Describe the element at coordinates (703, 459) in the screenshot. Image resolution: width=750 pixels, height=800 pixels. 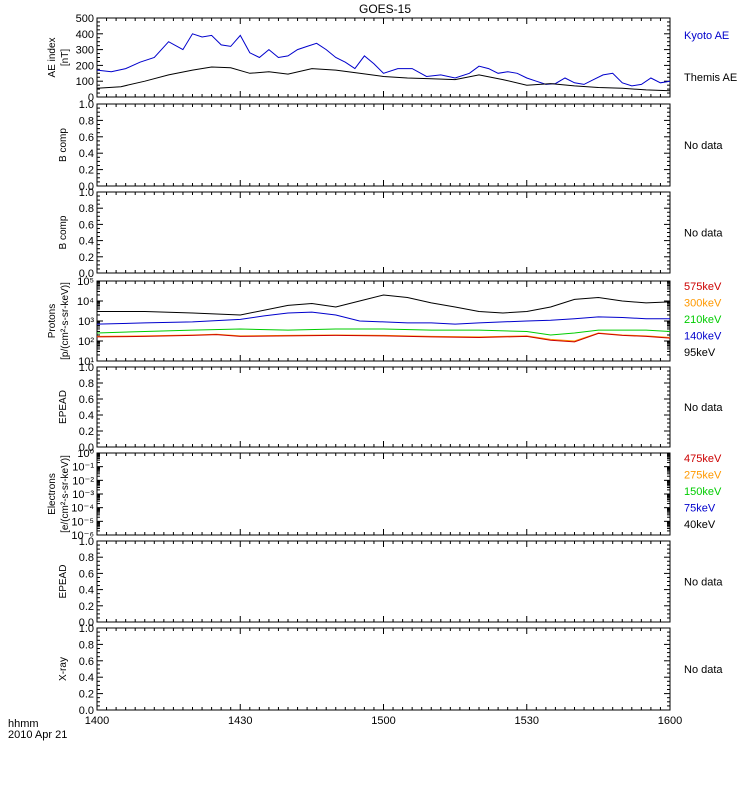
I see `legend-entry: 475keV` at that location.